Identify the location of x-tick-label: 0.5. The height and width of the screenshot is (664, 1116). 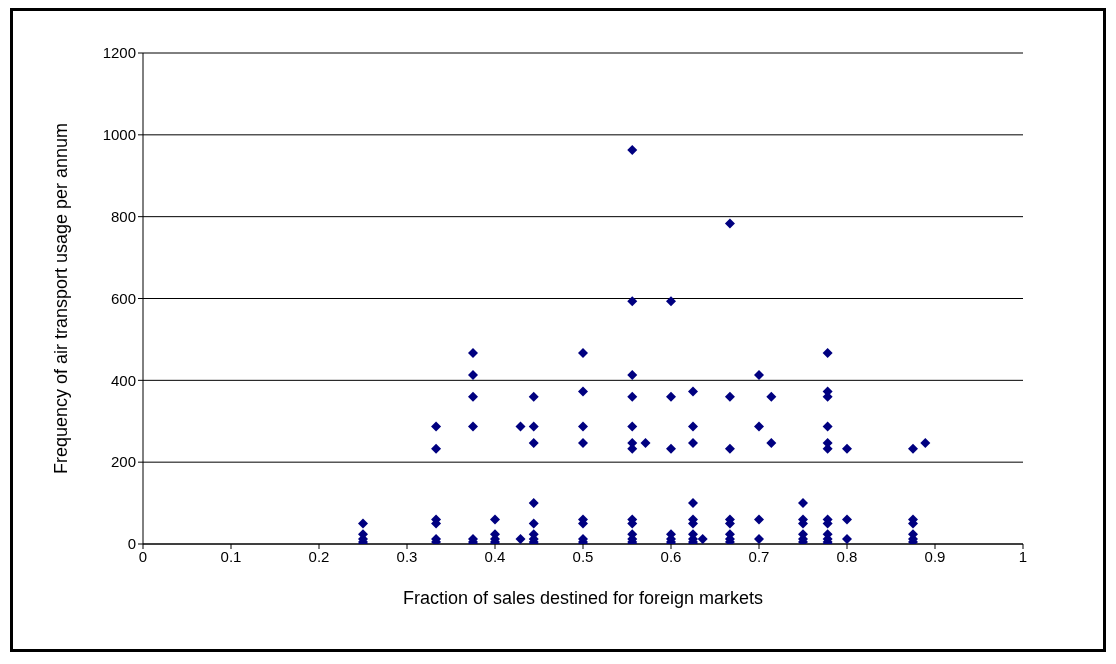
(583, 556).